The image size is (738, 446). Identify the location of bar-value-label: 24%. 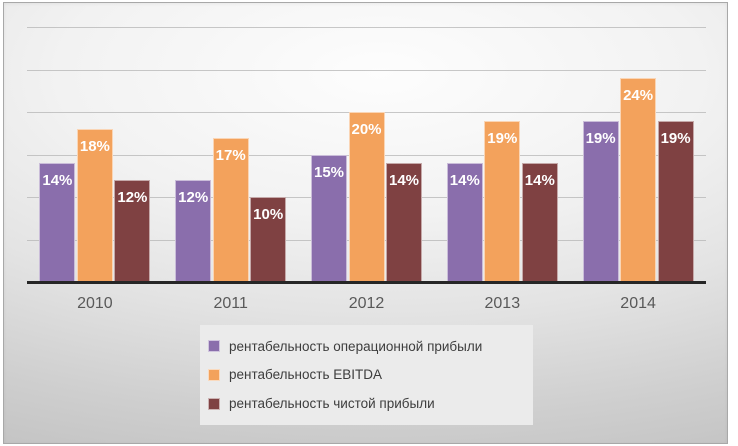
(638, 95).